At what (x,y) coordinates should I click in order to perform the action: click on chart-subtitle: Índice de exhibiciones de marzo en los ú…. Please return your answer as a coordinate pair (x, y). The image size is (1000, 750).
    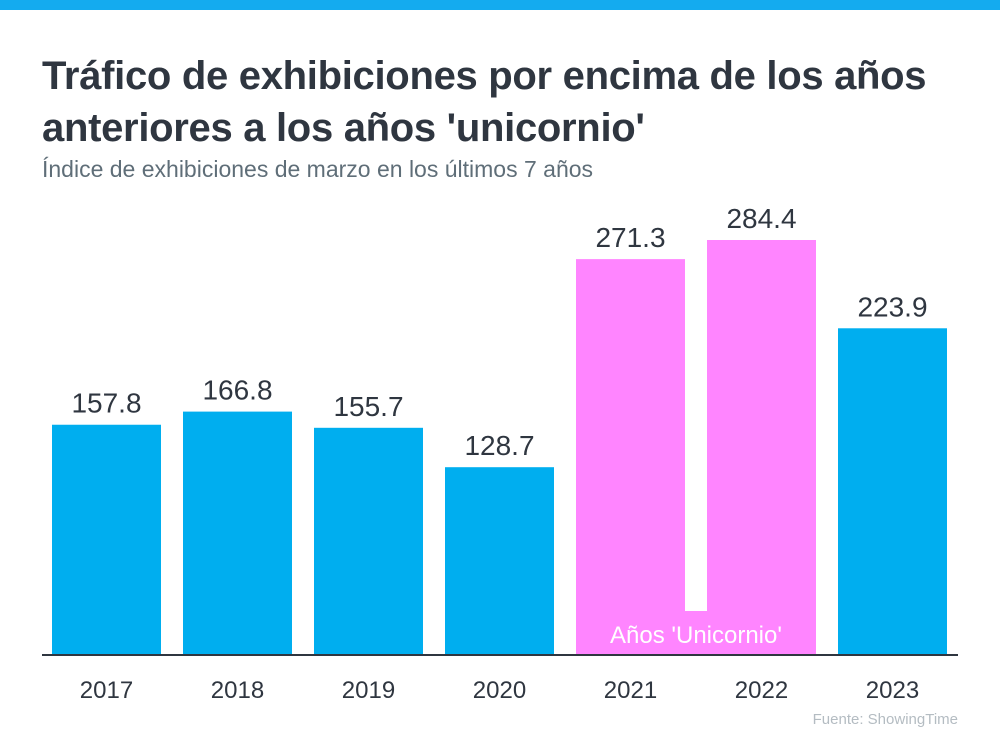
    Looking at the image, I should click on (318, 169).